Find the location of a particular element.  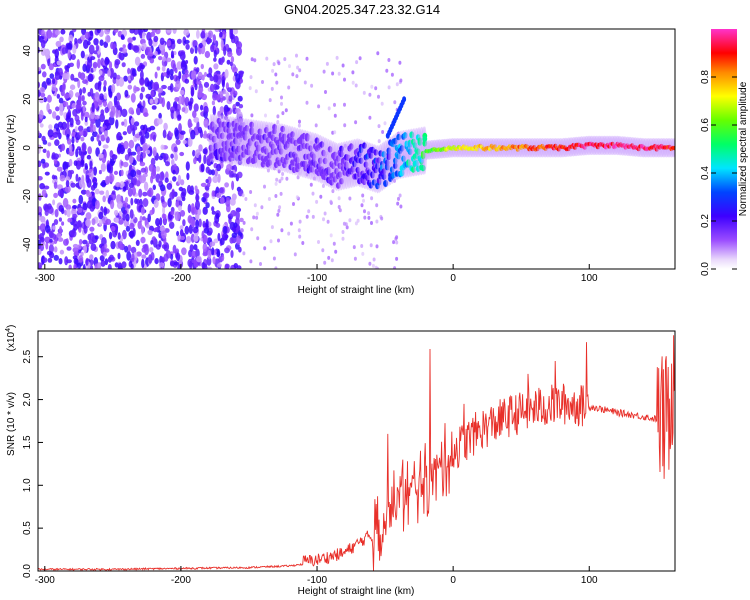

colorbar-gradient is located at coordinates (724, 149).